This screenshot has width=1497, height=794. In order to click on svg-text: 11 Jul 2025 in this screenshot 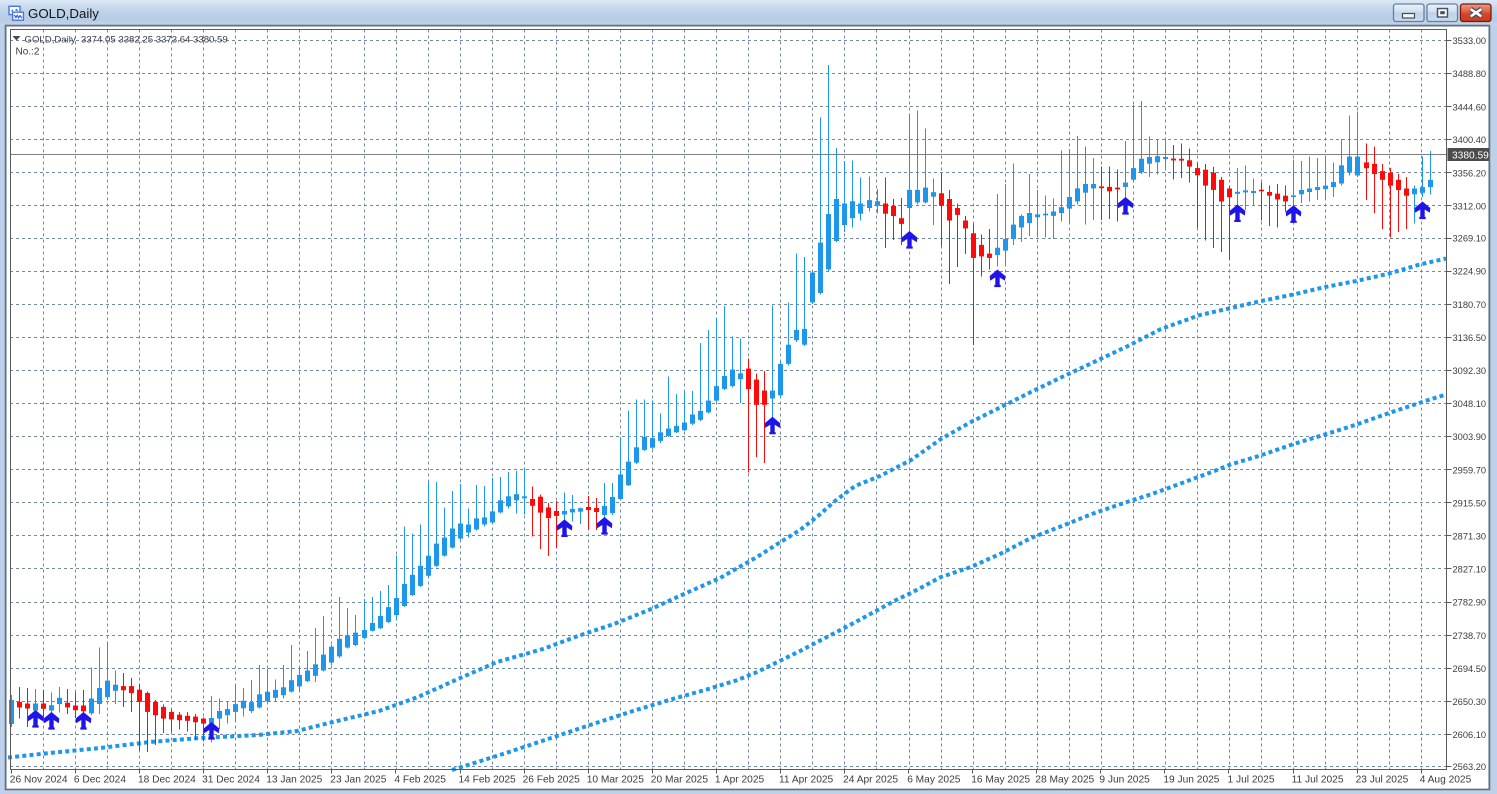, I will do `click(1318, 780)`.